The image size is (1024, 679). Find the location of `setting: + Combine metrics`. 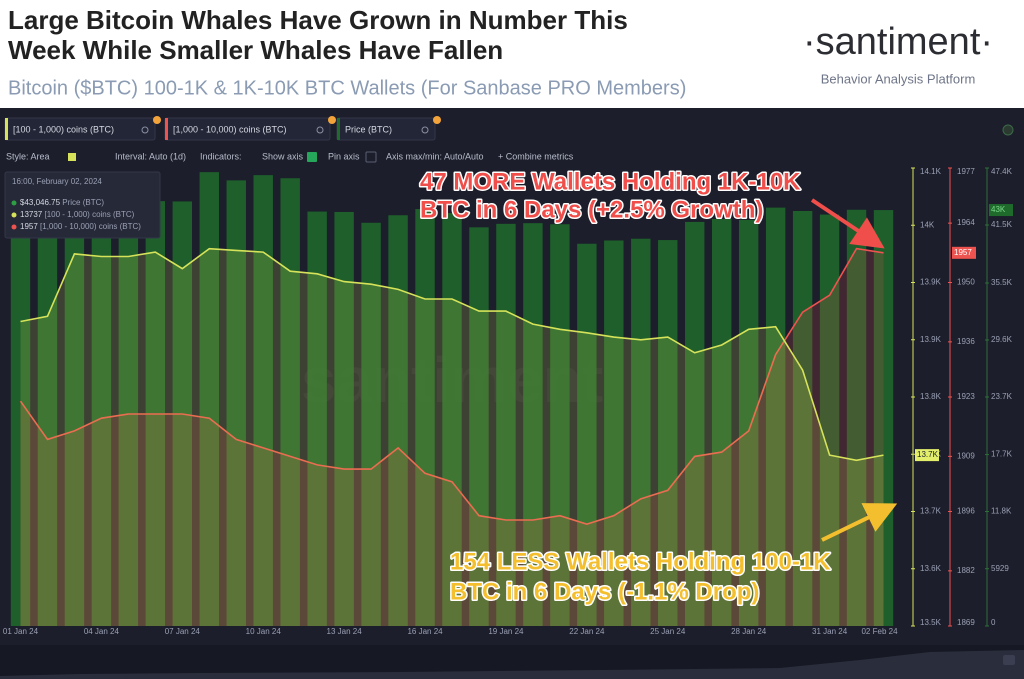

setting: + Combine metrics is located at coordinates (536, 156).